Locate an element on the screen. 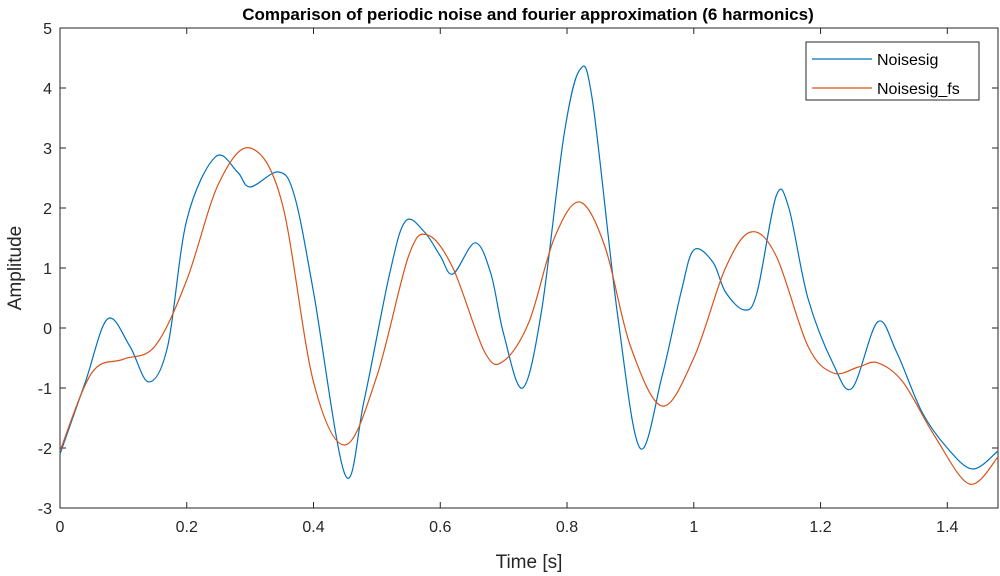 The height and width of the screenshot is (576, 1000). legend-label-noisesig: Noisesig is located at coordinates (907, 60).